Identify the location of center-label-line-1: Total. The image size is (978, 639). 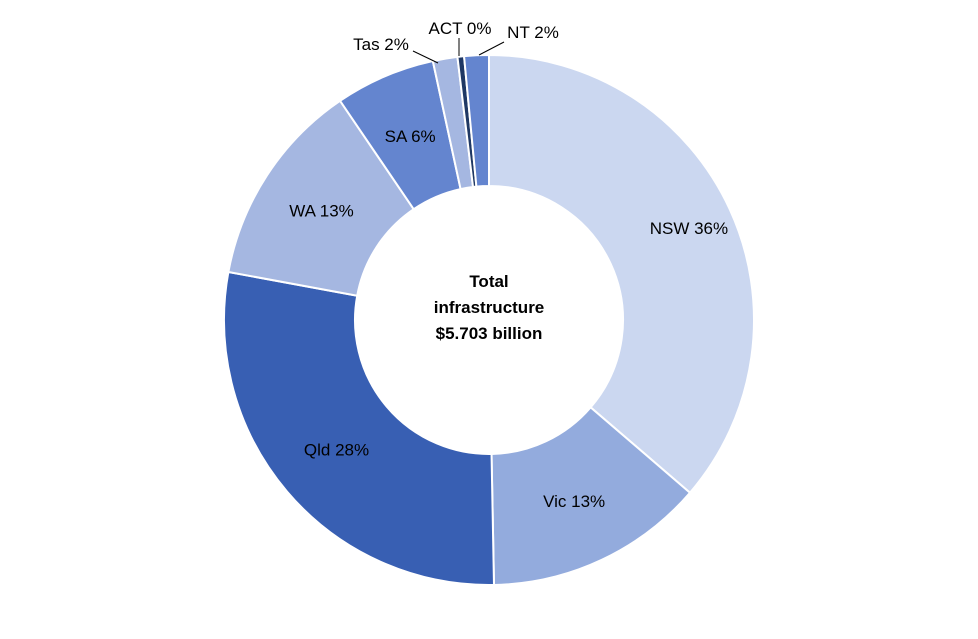
(488, 281).